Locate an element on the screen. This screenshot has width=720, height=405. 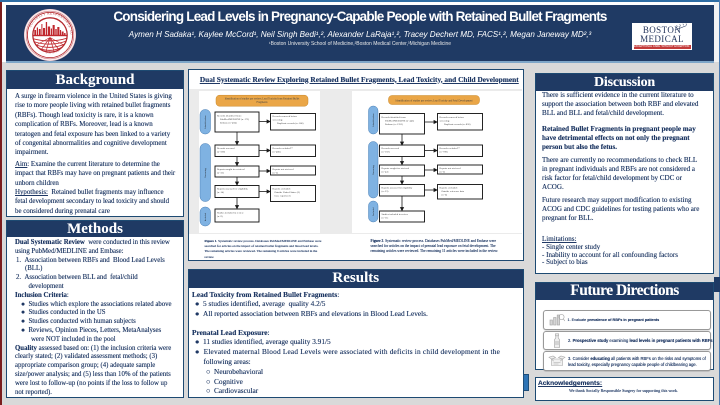
svg-text: B.U.S.M. is located at coordinates (53, 51).